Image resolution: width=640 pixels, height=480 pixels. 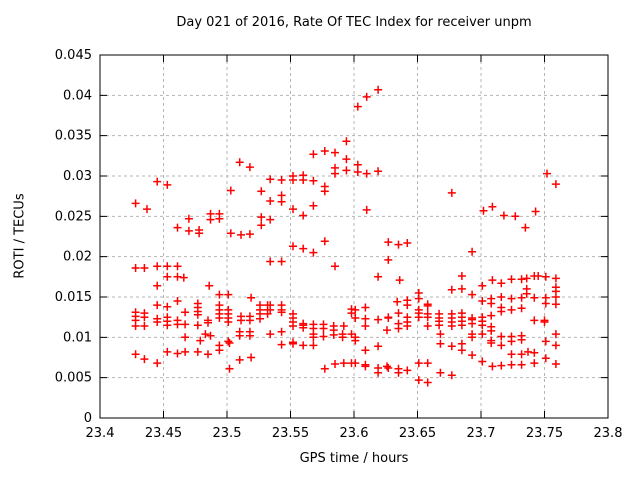 What do you see at coordinates (354, 433) in the screenshot?
I see `x-tick-label: 23.6` at bounding box center [354, 433].